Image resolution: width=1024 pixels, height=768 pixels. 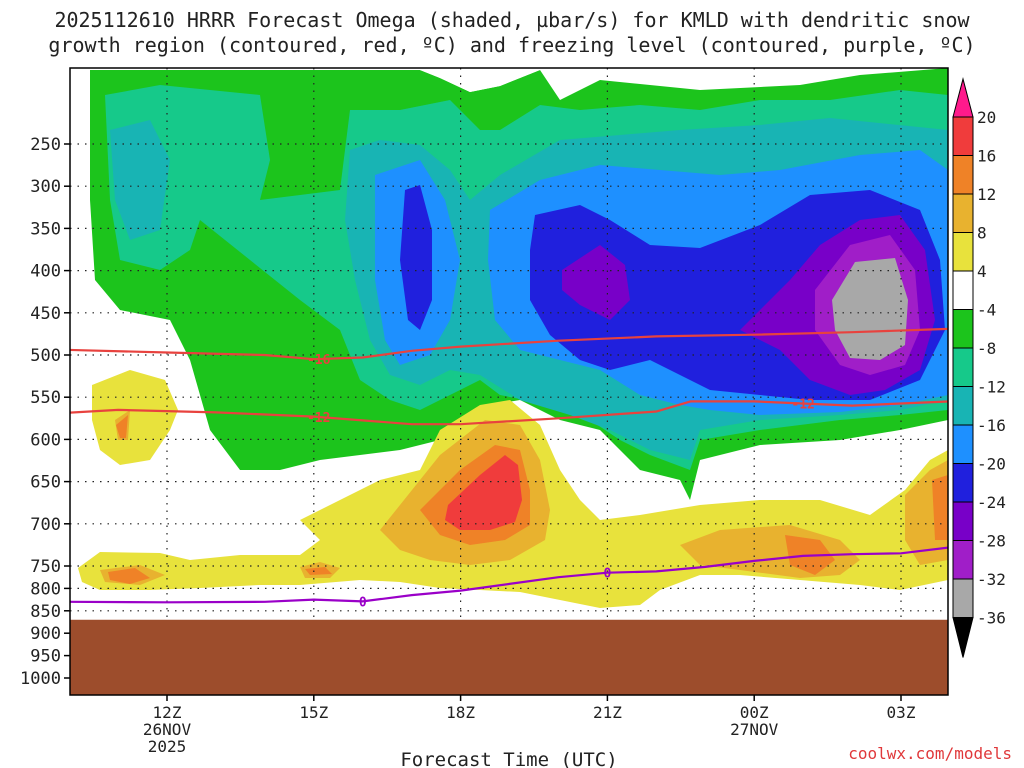 What do you see at coordinates (45, 567) in the screenshot?
I see `y-tick-label: 750` at bounding box center [45, 567].